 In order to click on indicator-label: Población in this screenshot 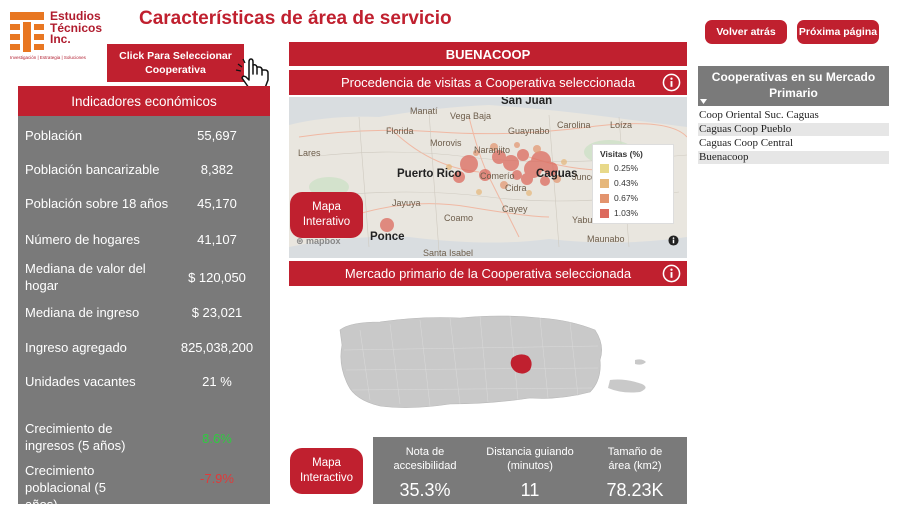, I will do `click(54, 135)`.